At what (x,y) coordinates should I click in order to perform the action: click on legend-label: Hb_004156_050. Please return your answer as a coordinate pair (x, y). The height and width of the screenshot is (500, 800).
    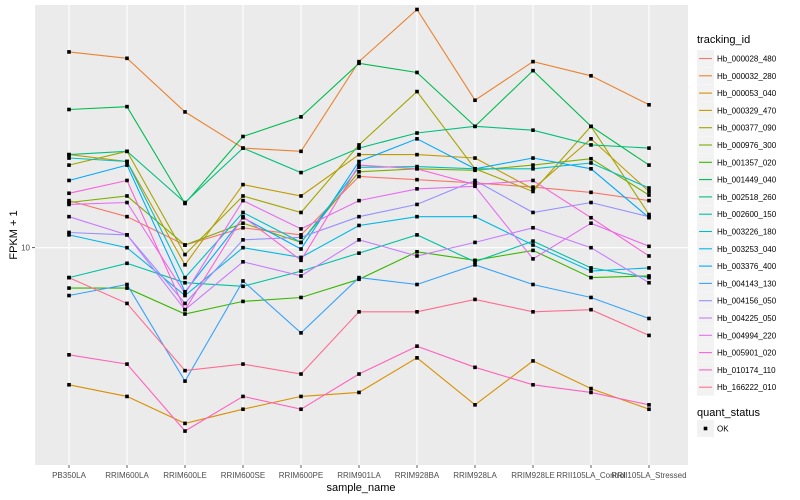
    Looking at the image, I should click on (747, 301).